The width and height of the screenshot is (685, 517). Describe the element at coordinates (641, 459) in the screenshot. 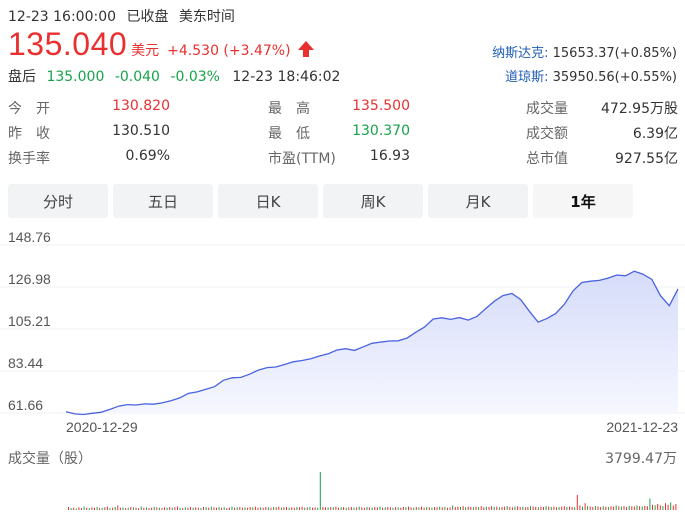

I see `volume-max-label: 3799.47万` at that location.